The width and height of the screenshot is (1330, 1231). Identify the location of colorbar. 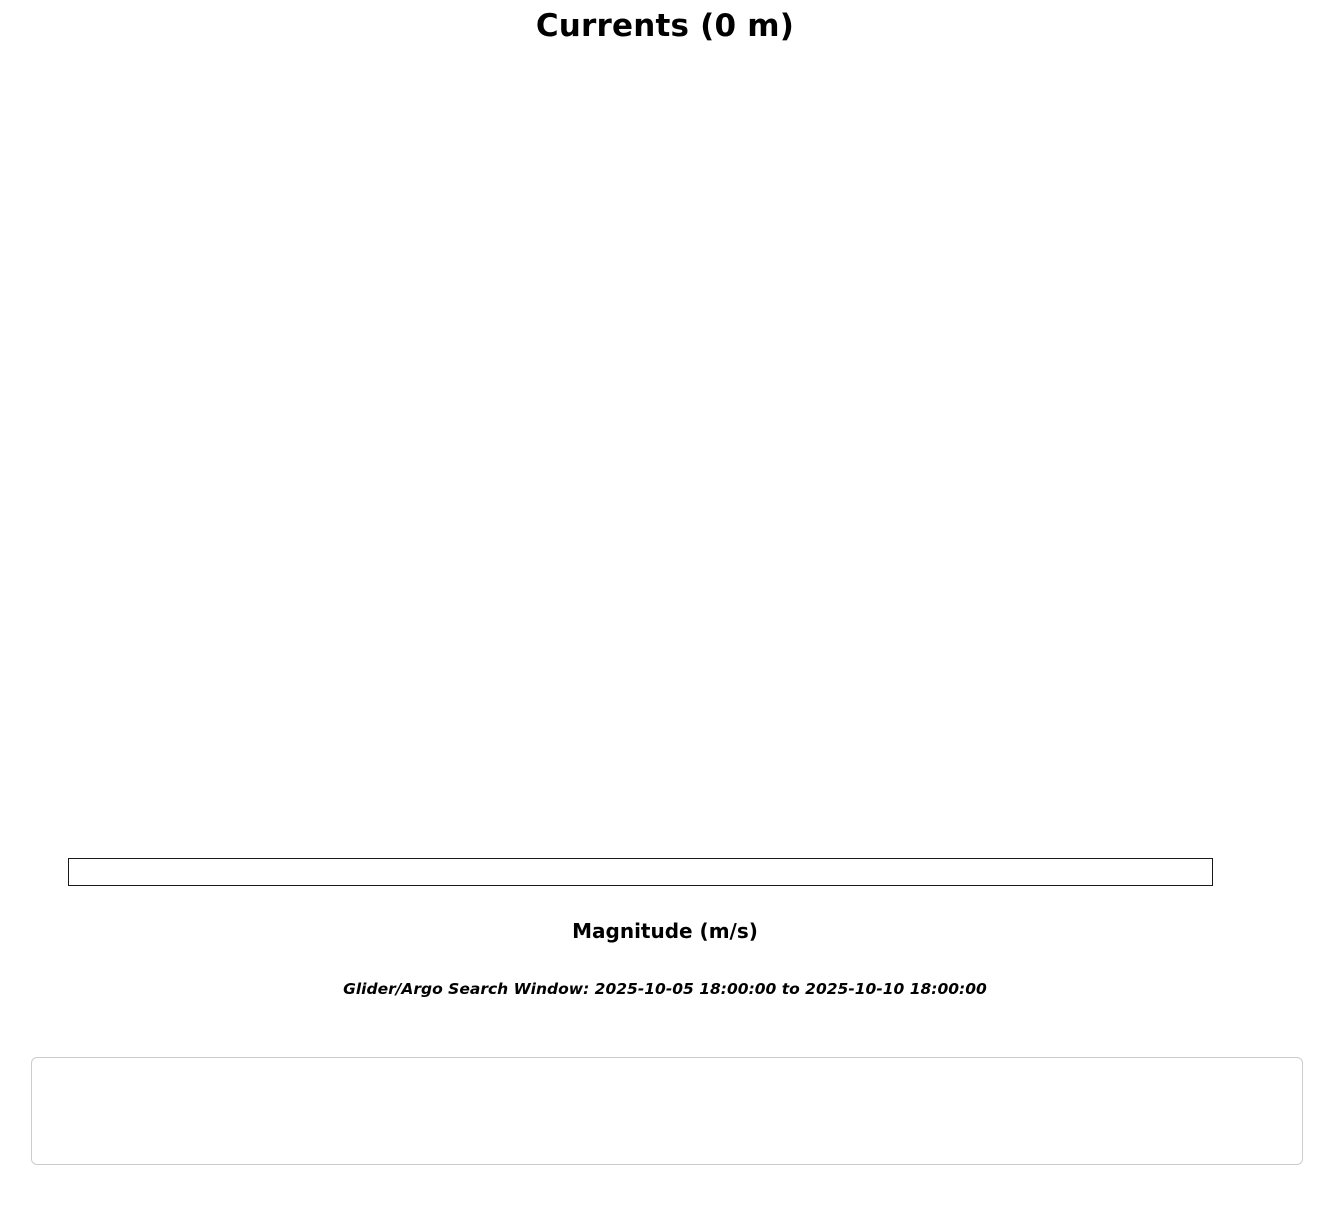
(665, 872).